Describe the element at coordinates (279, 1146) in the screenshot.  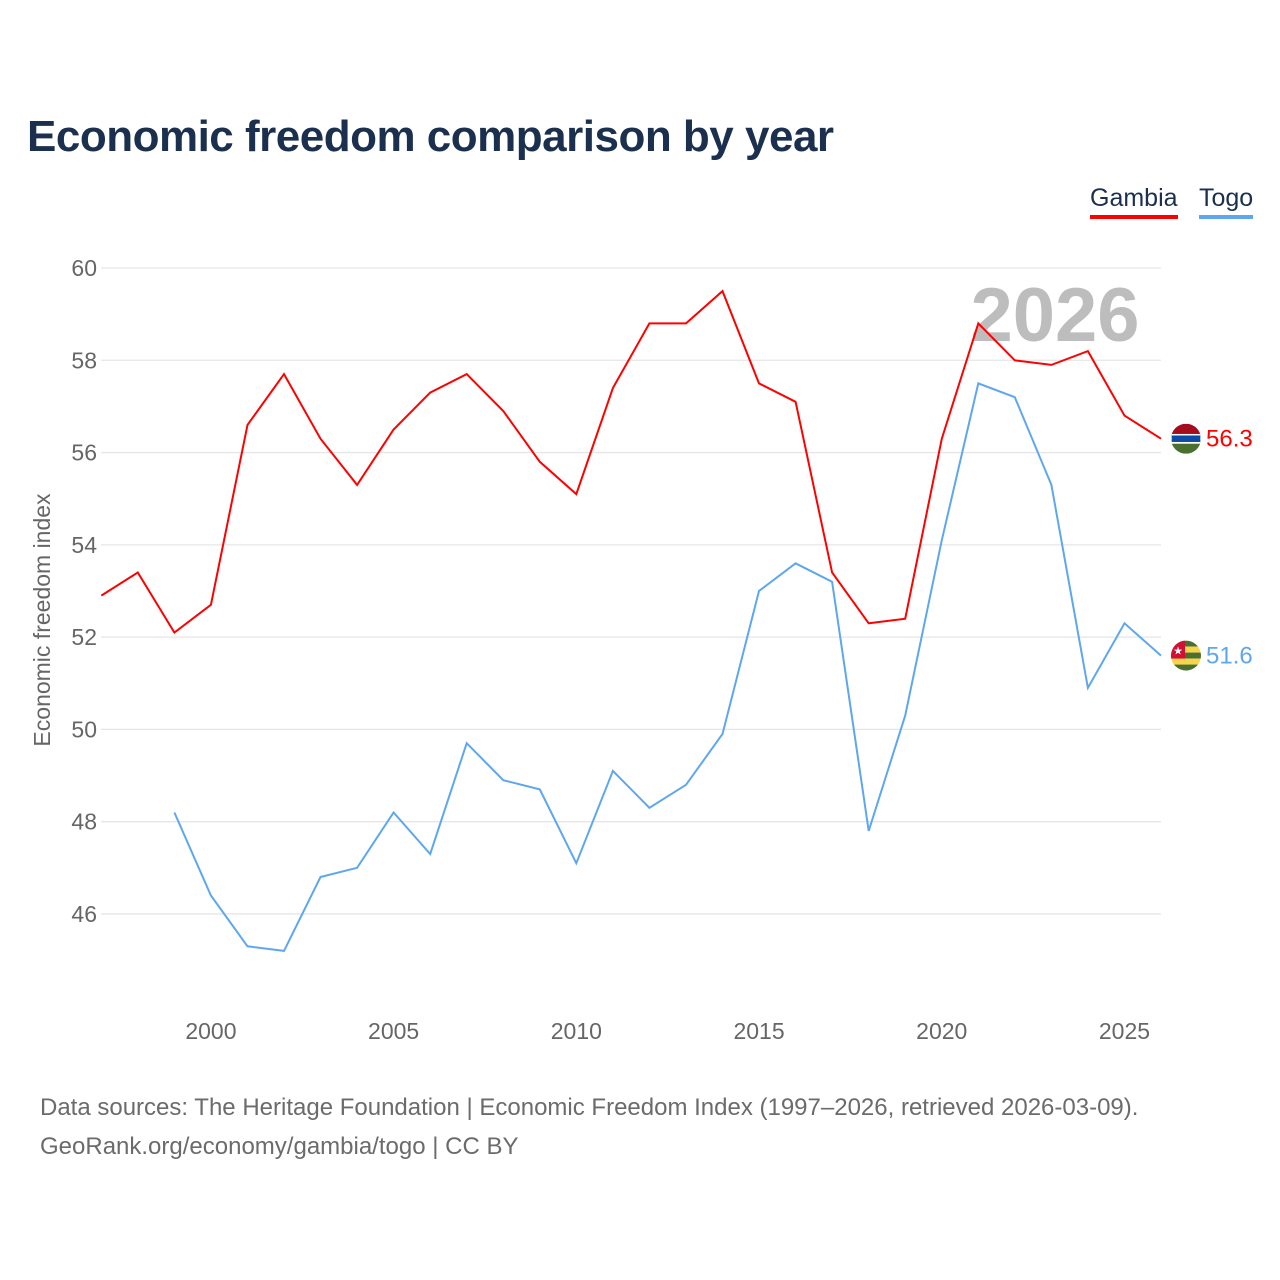
I see `source-line-2: GeoRank.org/economy/gambia/togo | CC BY` at that location.